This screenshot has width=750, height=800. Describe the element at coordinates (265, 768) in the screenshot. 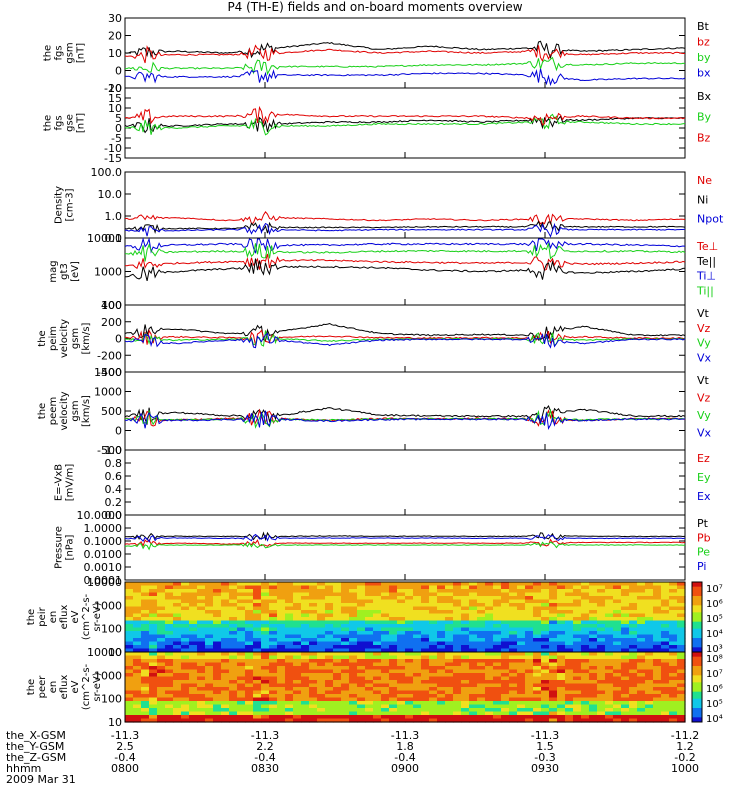

I see `ephem-t-1: 0830` at that location.